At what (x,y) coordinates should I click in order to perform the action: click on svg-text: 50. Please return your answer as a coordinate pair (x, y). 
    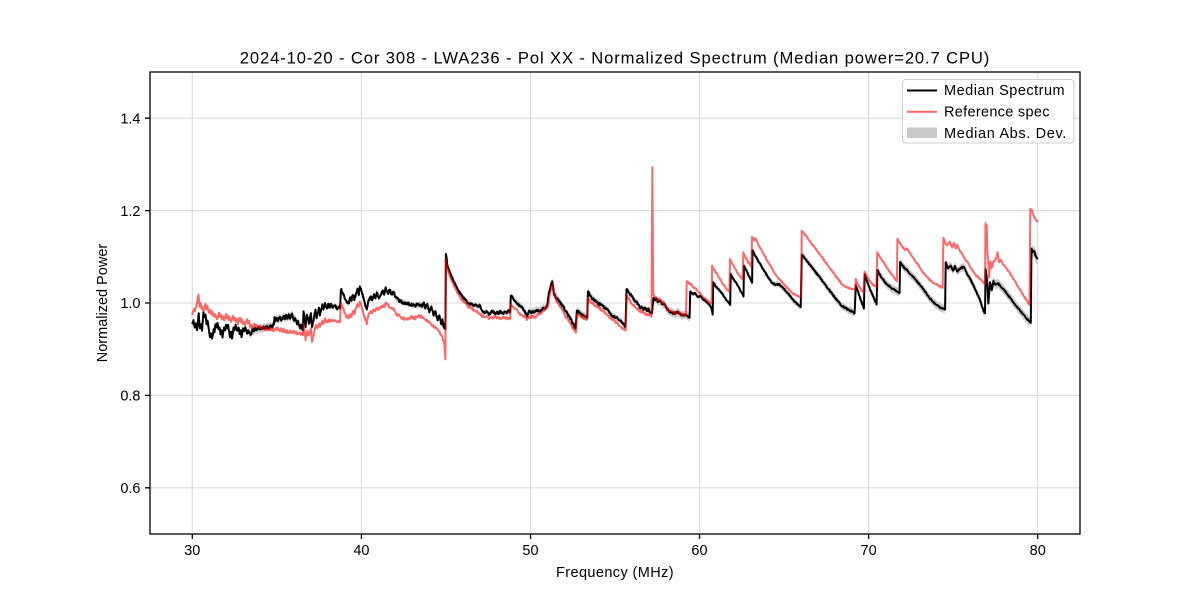
    Looking at the image, I should click on (530, 551).